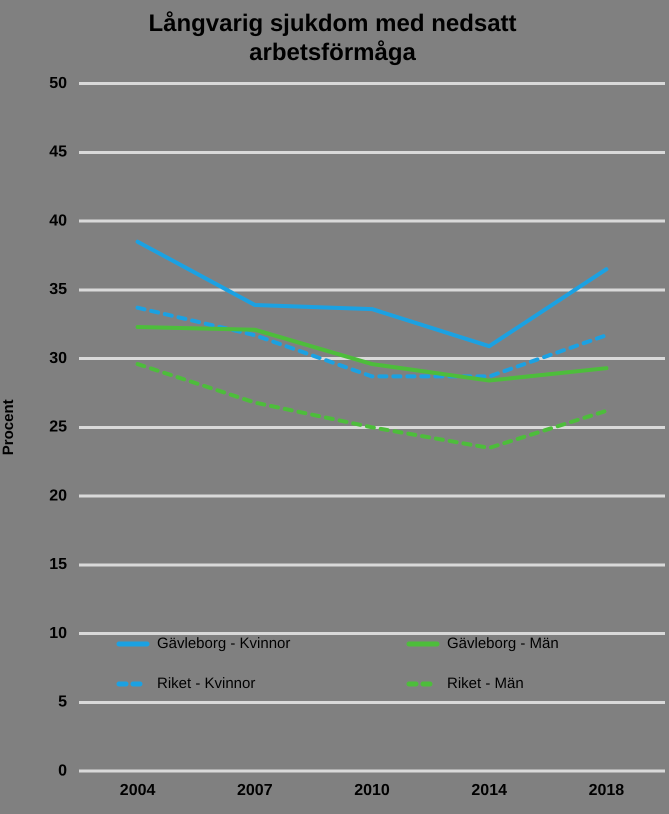 The height and width of the screenshot is (814, 669). What do you see at coordinates (58, 221) in the screenshot?
I see `y-tick-label: 40` at bounding box center [58, 221].